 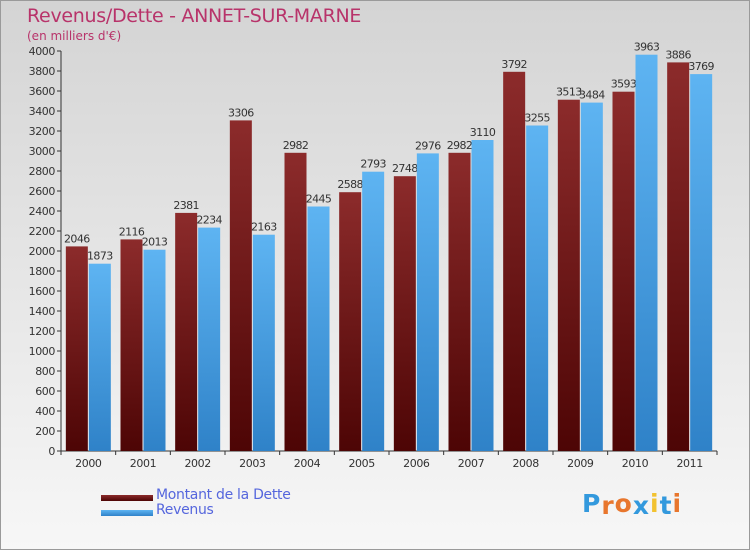 I want to click on x-tick-label: 2011, so click(x=689, y=463).